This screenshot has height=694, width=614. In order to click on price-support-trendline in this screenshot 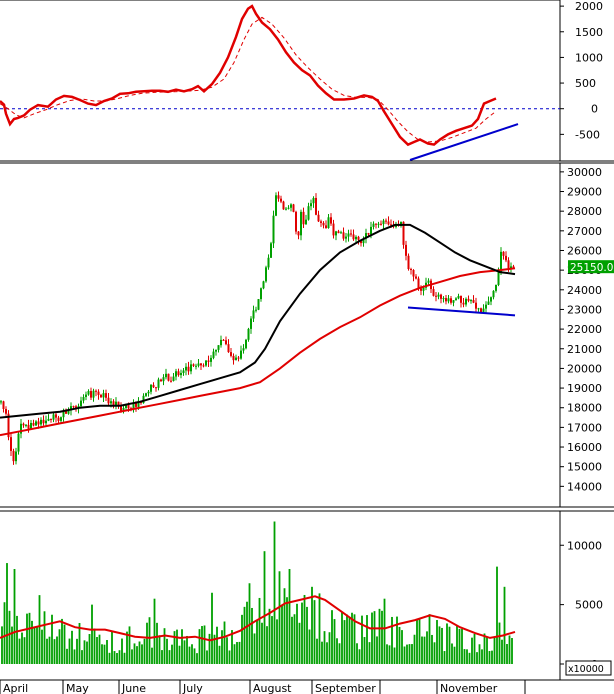, I will do `click(461, 311)`.